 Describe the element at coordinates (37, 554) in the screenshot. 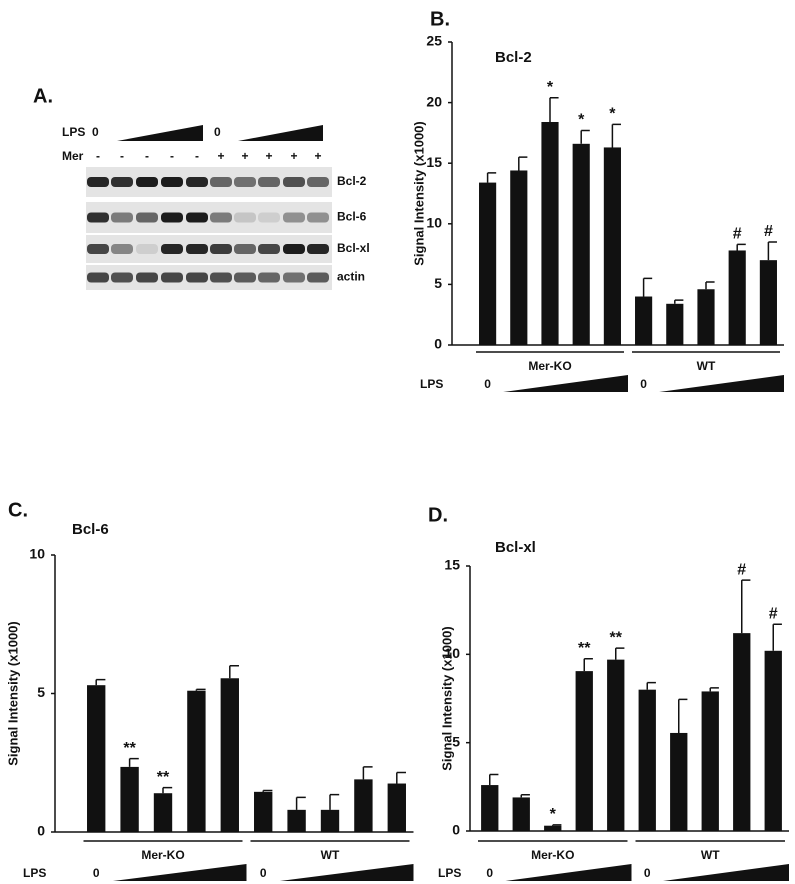

I see `y-tick-label: 10` at that location.